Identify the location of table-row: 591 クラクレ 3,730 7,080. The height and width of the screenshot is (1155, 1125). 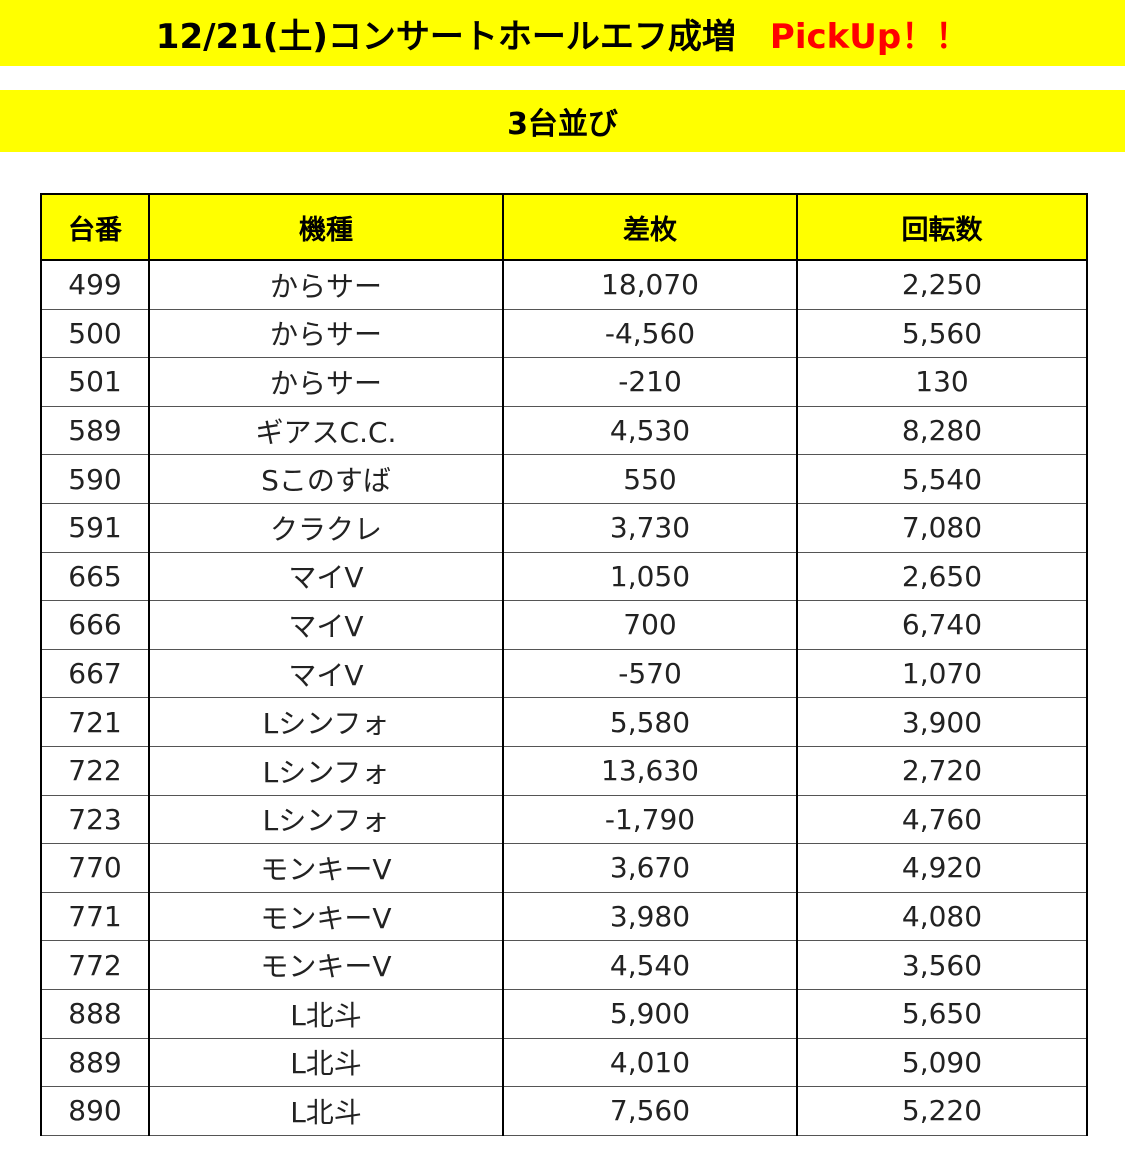
(564, 528).